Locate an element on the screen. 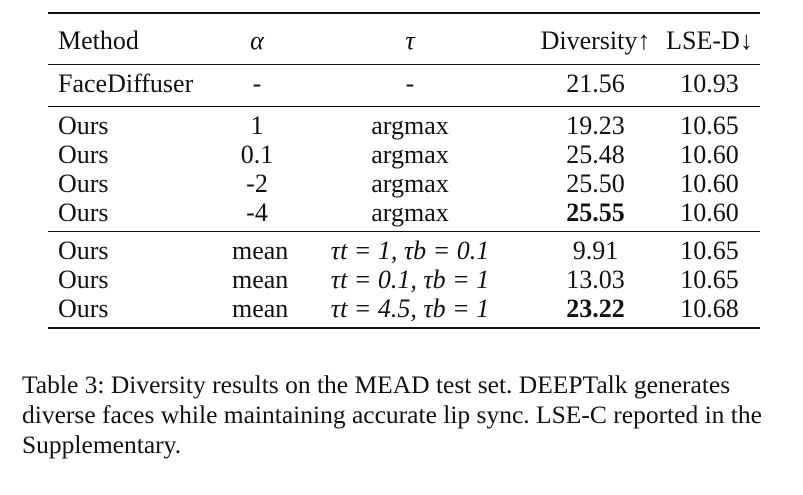  table-row: FaceDiffuser - - 21.56 10.93 is located at coordinates (404, 86).